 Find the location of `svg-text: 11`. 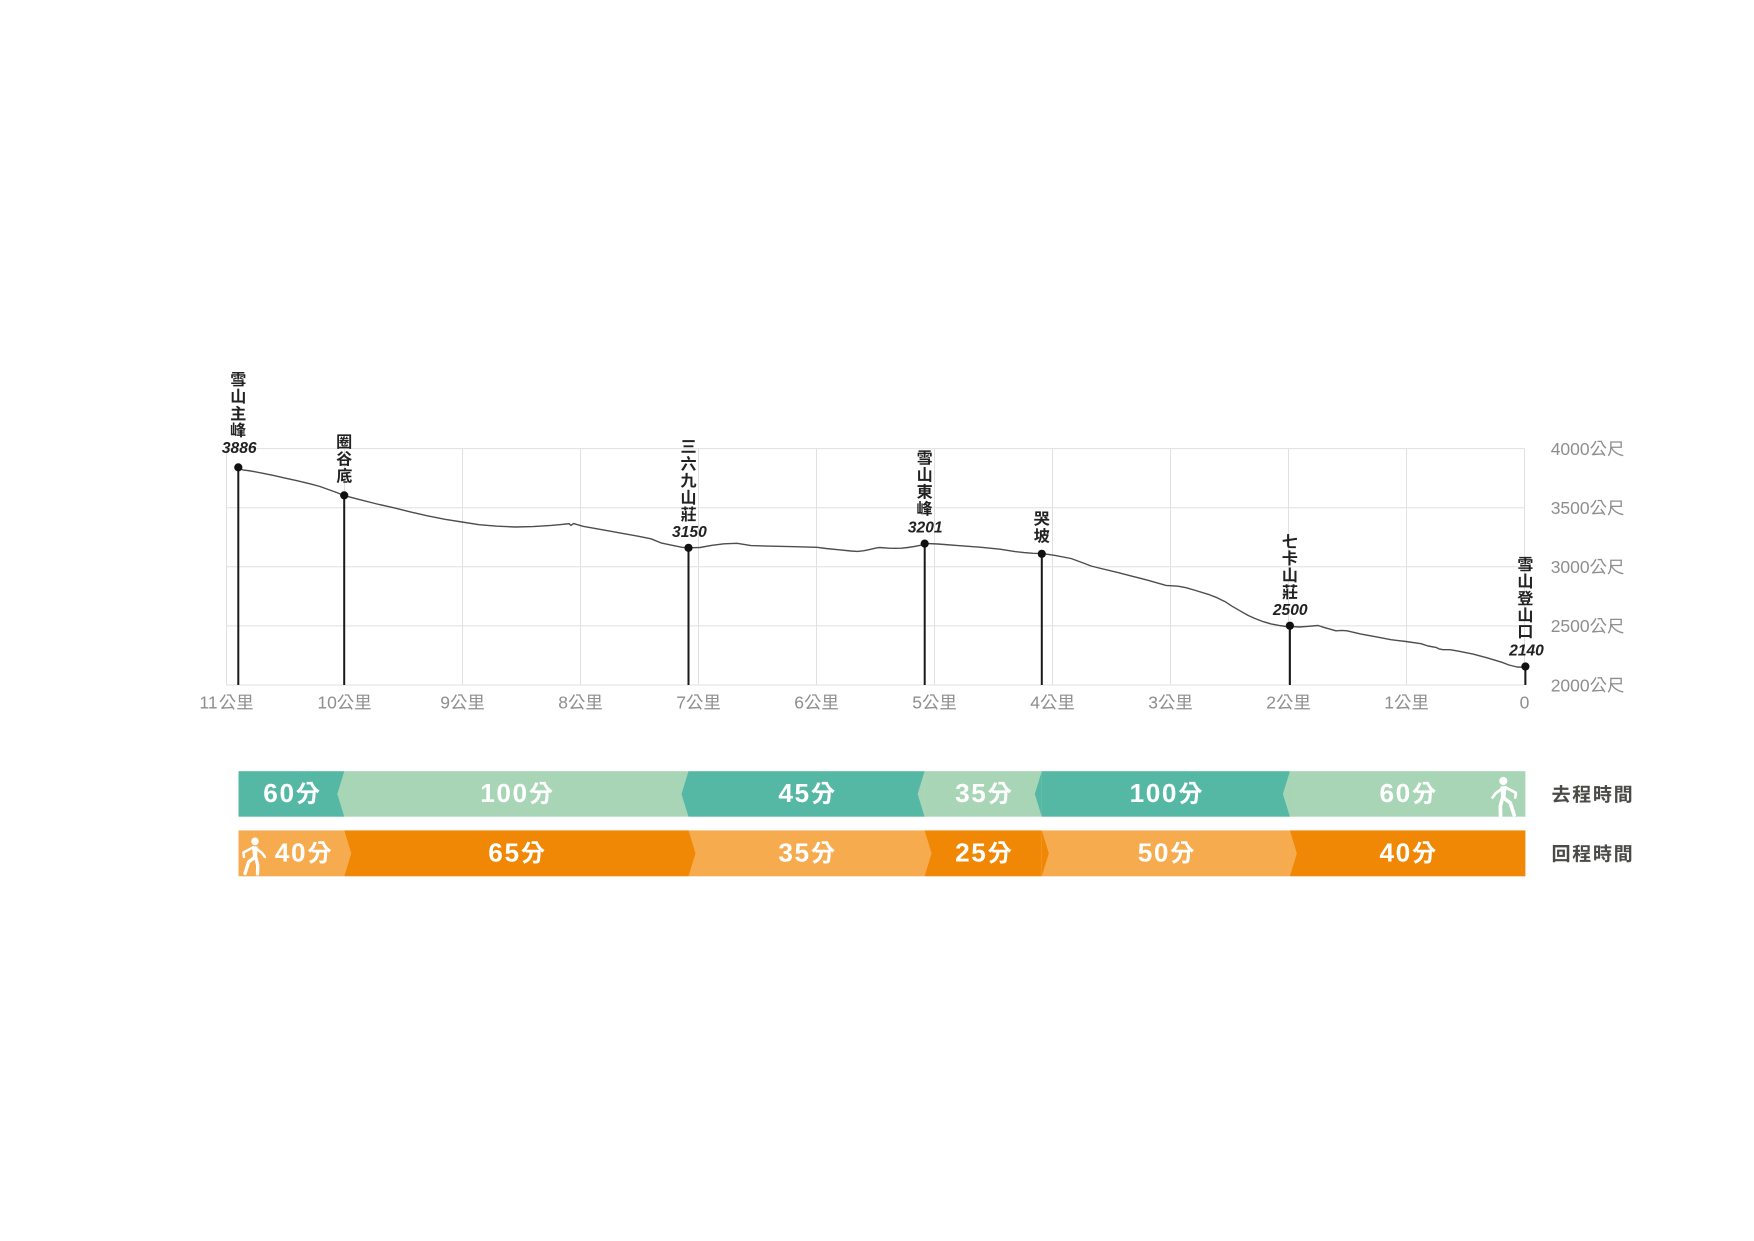

svg-text: 11 is located at coordinates (208, 703).